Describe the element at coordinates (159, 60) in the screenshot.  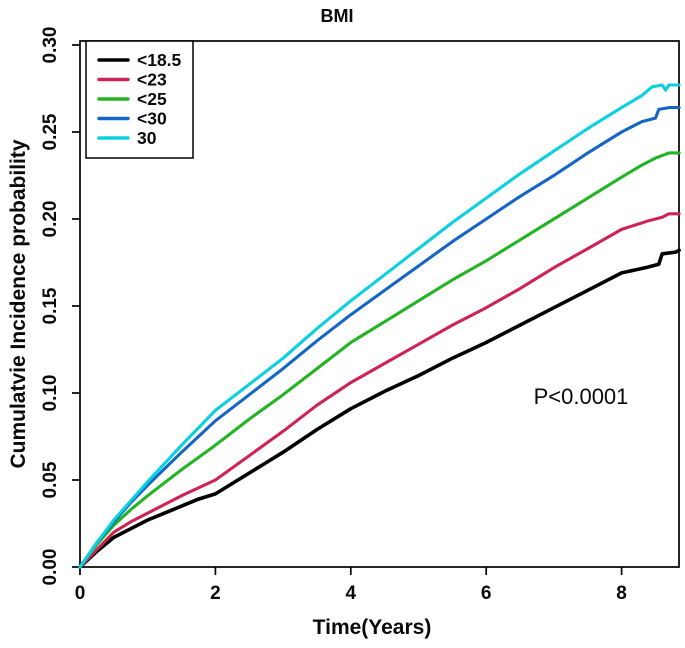
I see `legend-item-label: <18.5` at that location.